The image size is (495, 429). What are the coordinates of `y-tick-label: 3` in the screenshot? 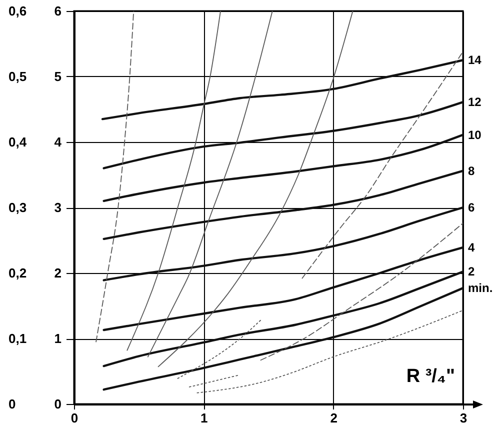 It's located at (58, 207).